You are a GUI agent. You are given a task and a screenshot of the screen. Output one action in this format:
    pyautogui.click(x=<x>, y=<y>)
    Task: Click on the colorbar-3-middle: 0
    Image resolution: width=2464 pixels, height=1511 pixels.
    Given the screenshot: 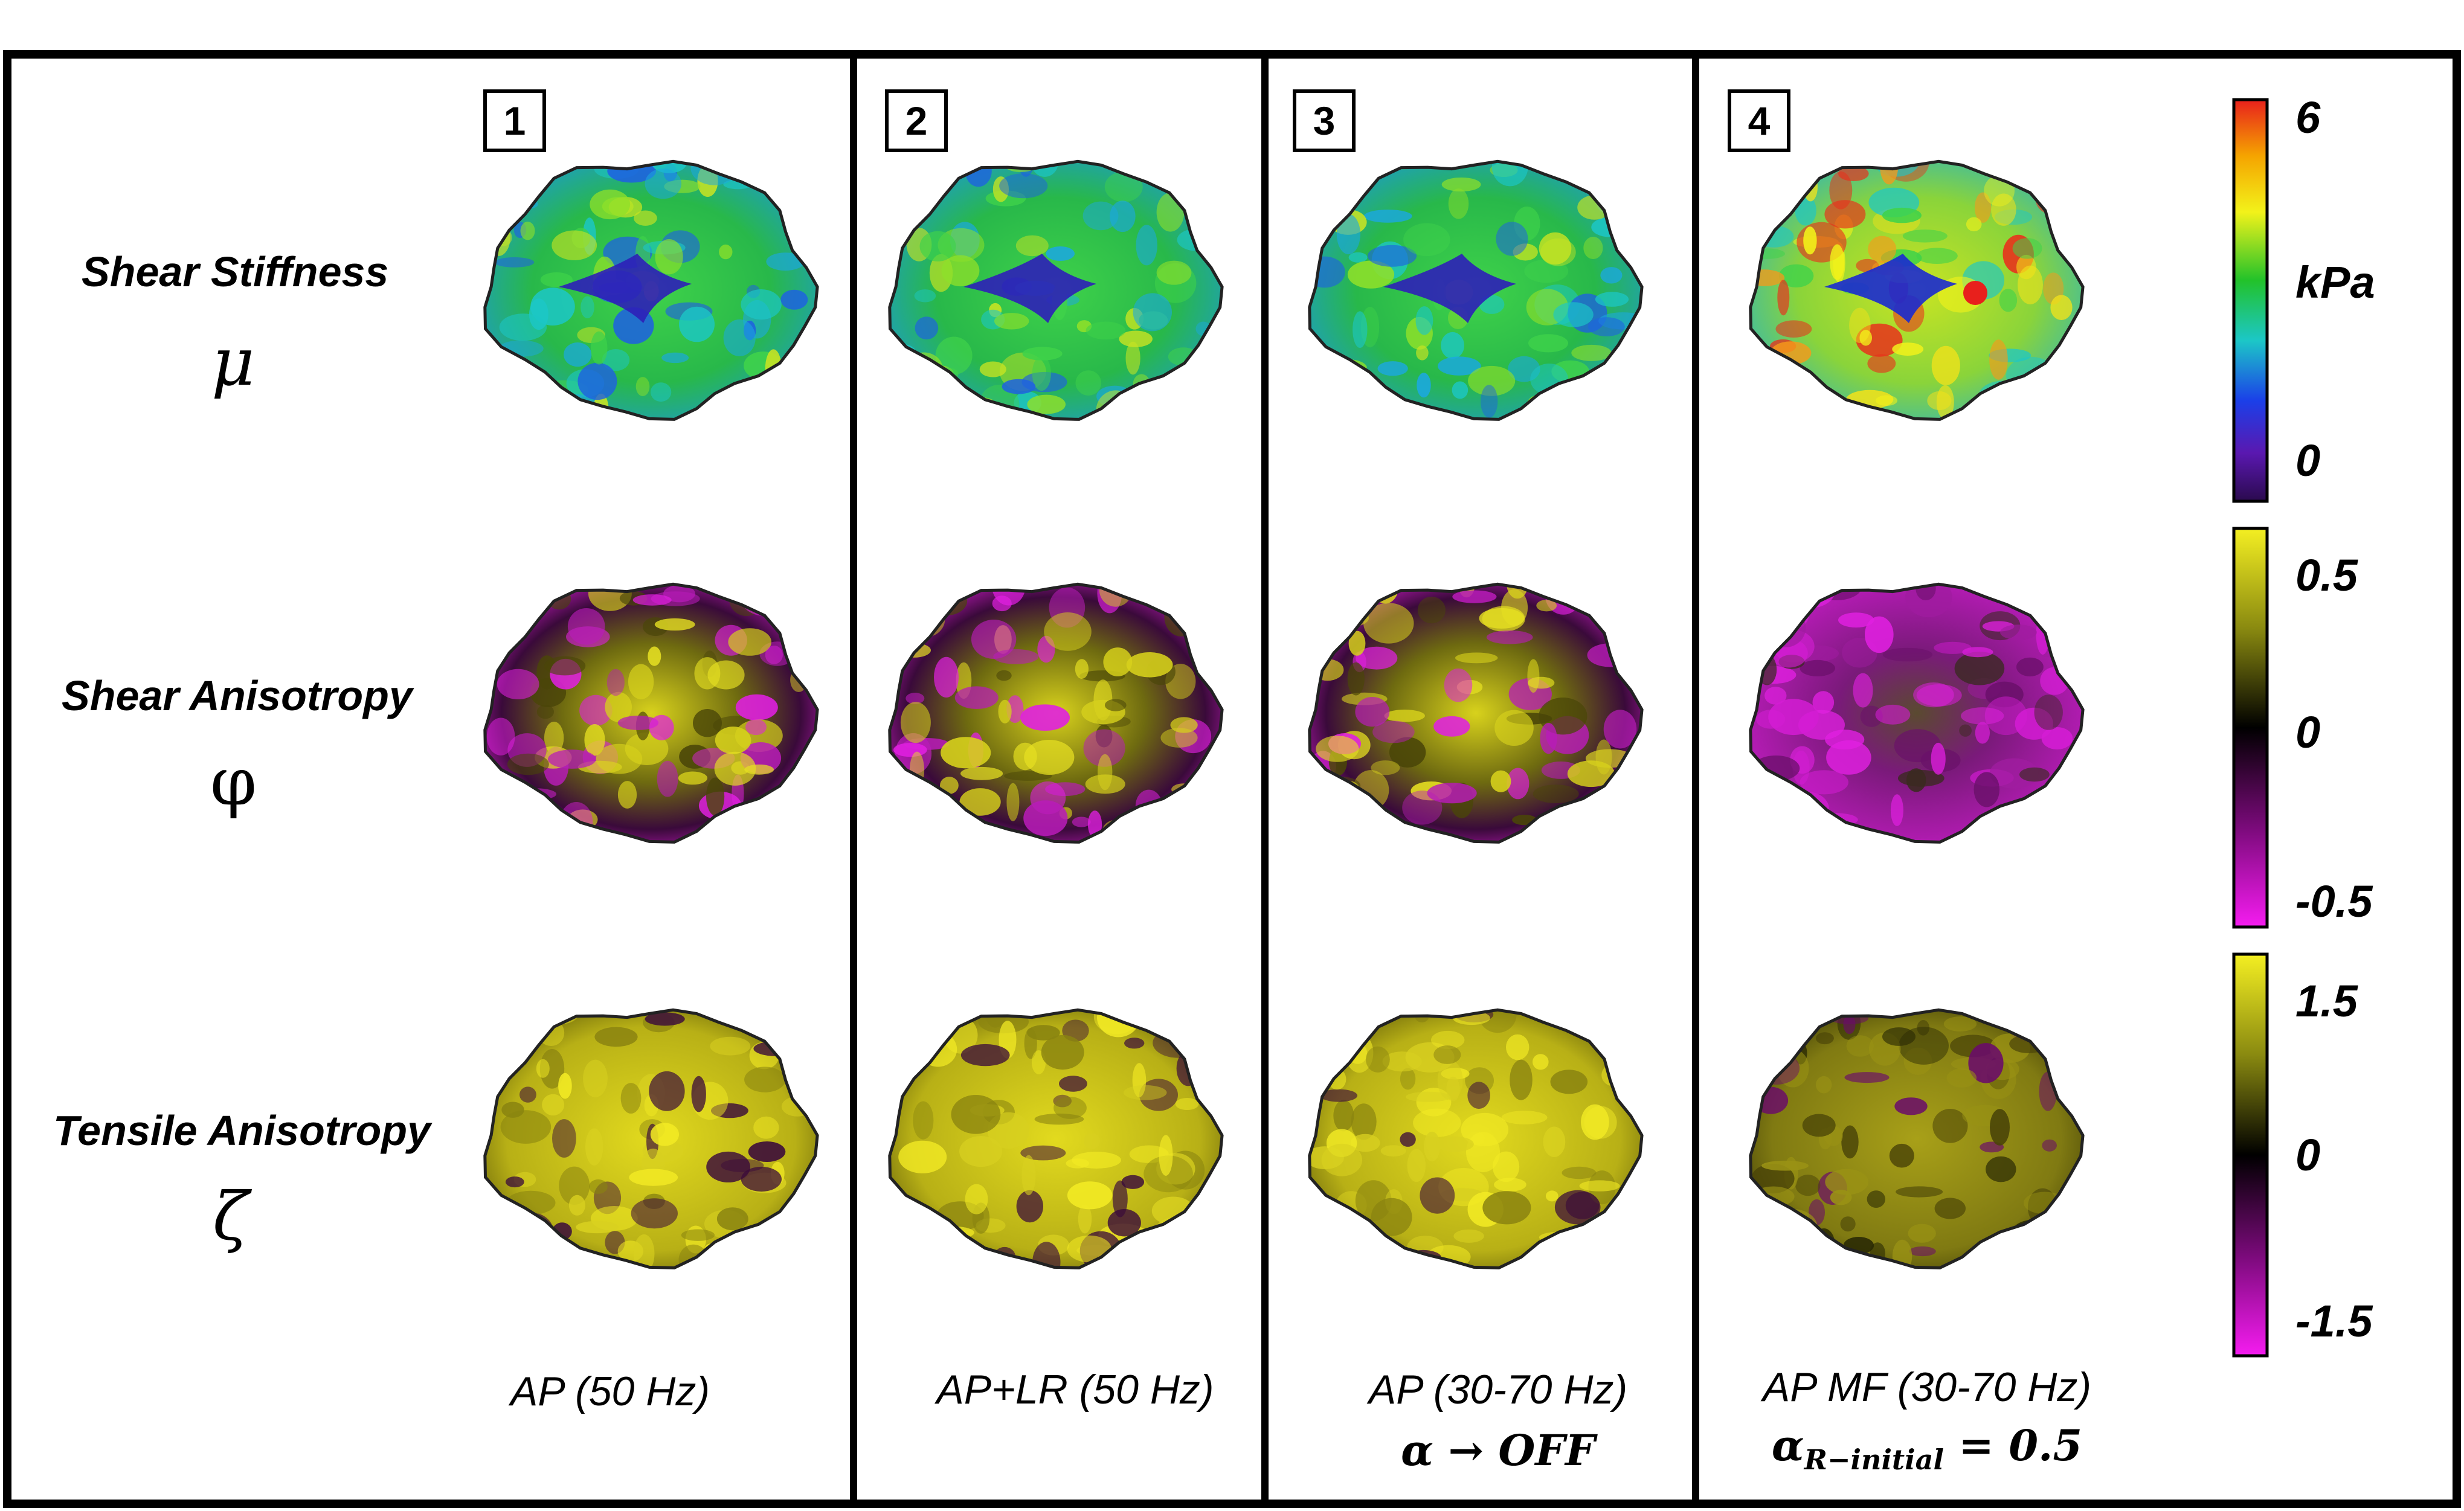 What is the action you would take?
    pyautogui.click(x=2308, y=1155)
    